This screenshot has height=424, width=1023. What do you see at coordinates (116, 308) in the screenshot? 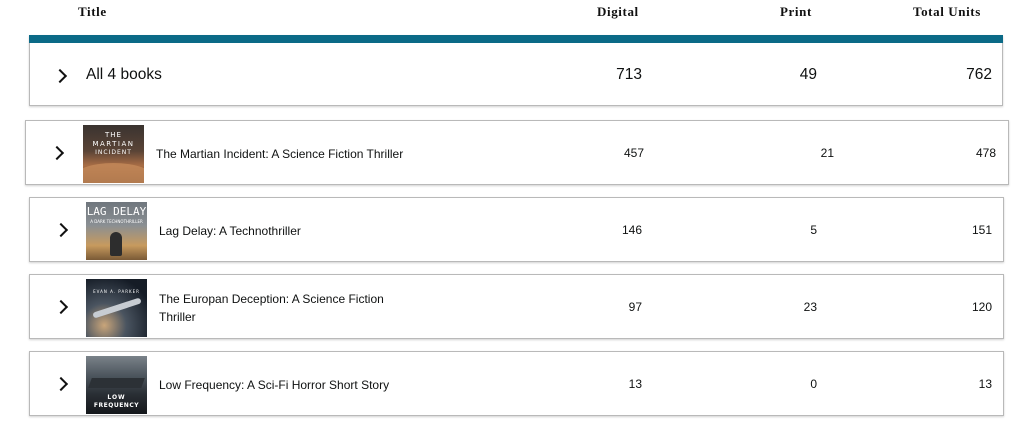
I see `book-cover-europan-deception: EVAN A. PARKER` at bounding box center [116, 308].